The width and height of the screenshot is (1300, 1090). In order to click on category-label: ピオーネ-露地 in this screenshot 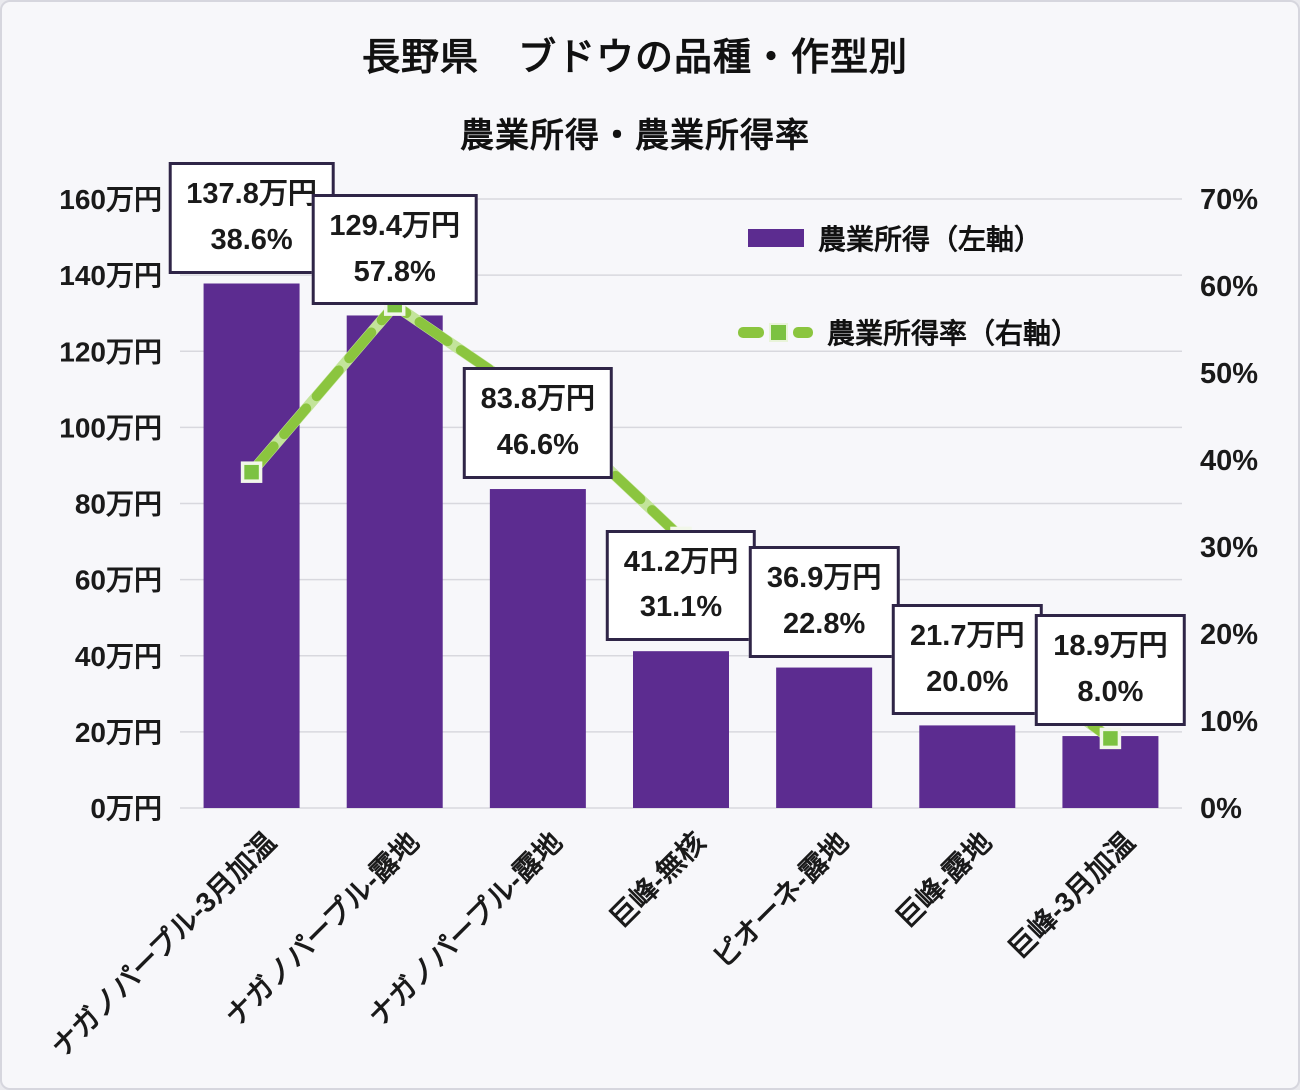, I will do `click(780, 899)`.